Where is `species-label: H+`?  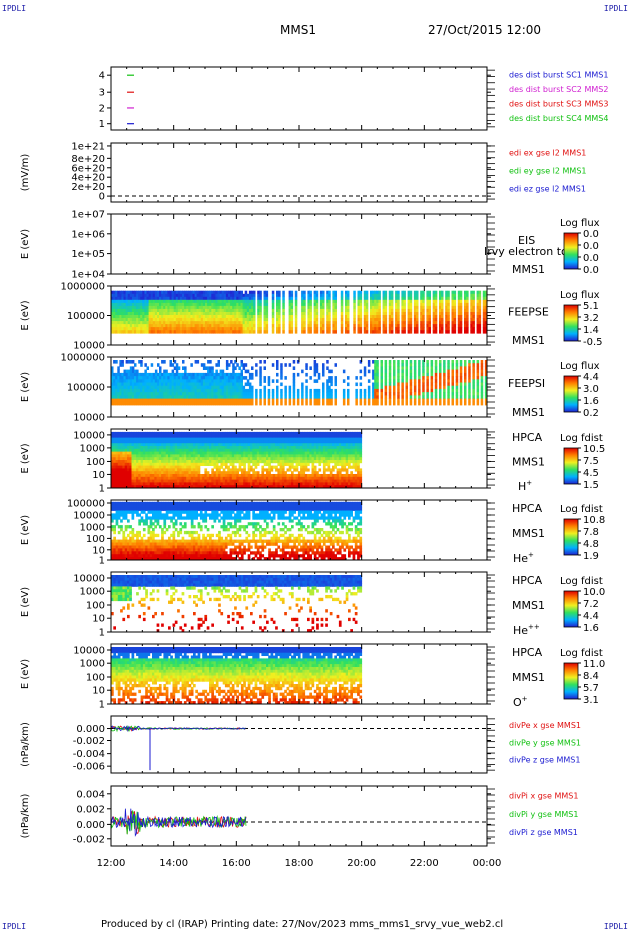
species-label: H+ is located at coordinates (525, 486).